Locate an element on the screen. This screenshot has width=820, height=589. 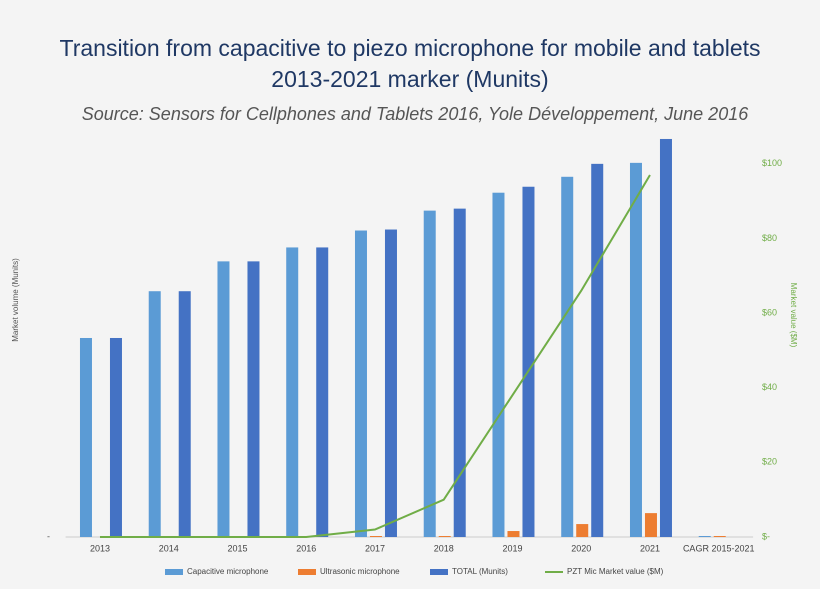
chart-title: 2013-2021 marker (Munits) is located at coordinates (409, 79).